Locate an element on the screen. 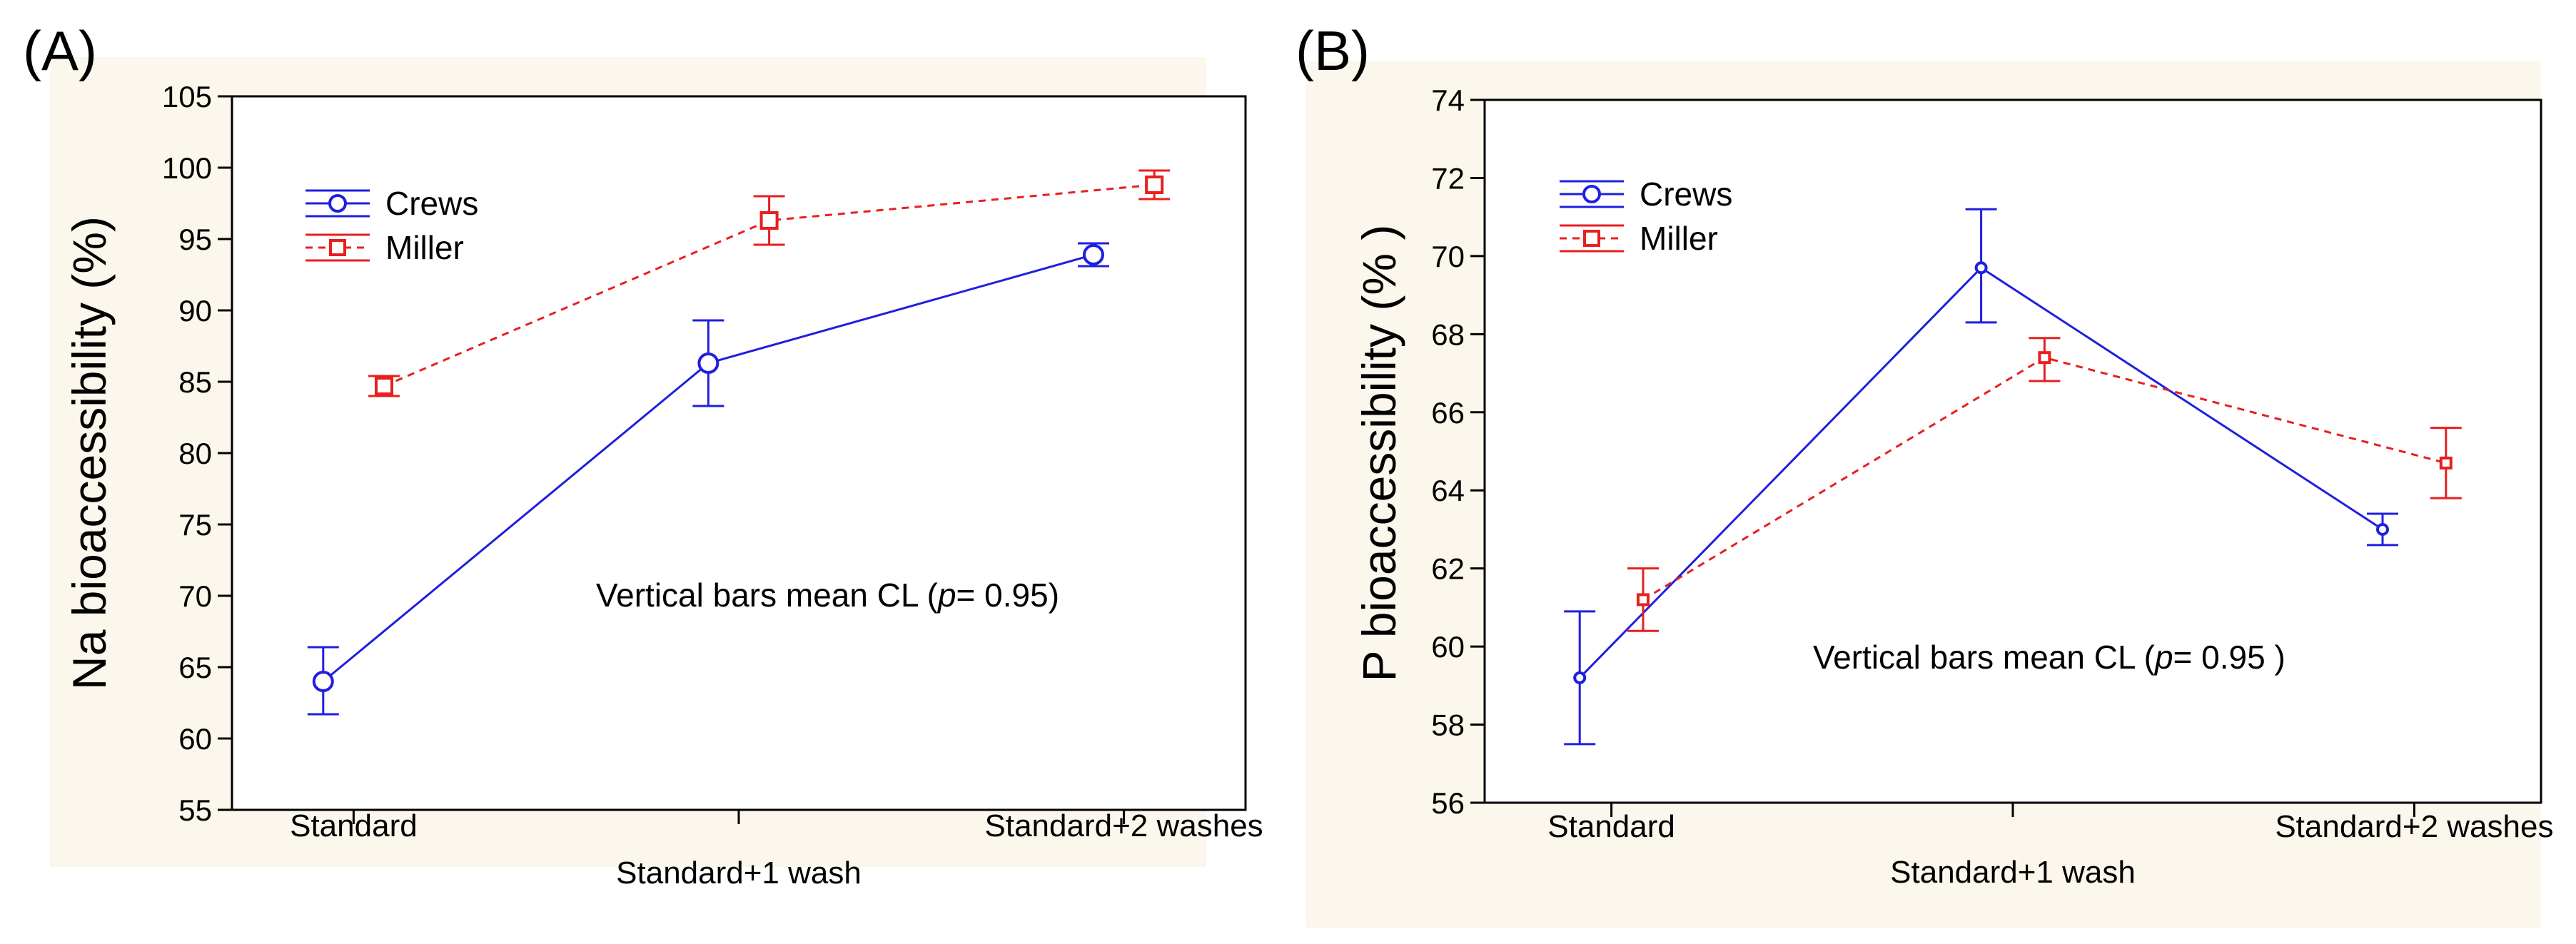 The image size is (2576, 944). panel-label: (B) is located at coordinates (1332, 50).